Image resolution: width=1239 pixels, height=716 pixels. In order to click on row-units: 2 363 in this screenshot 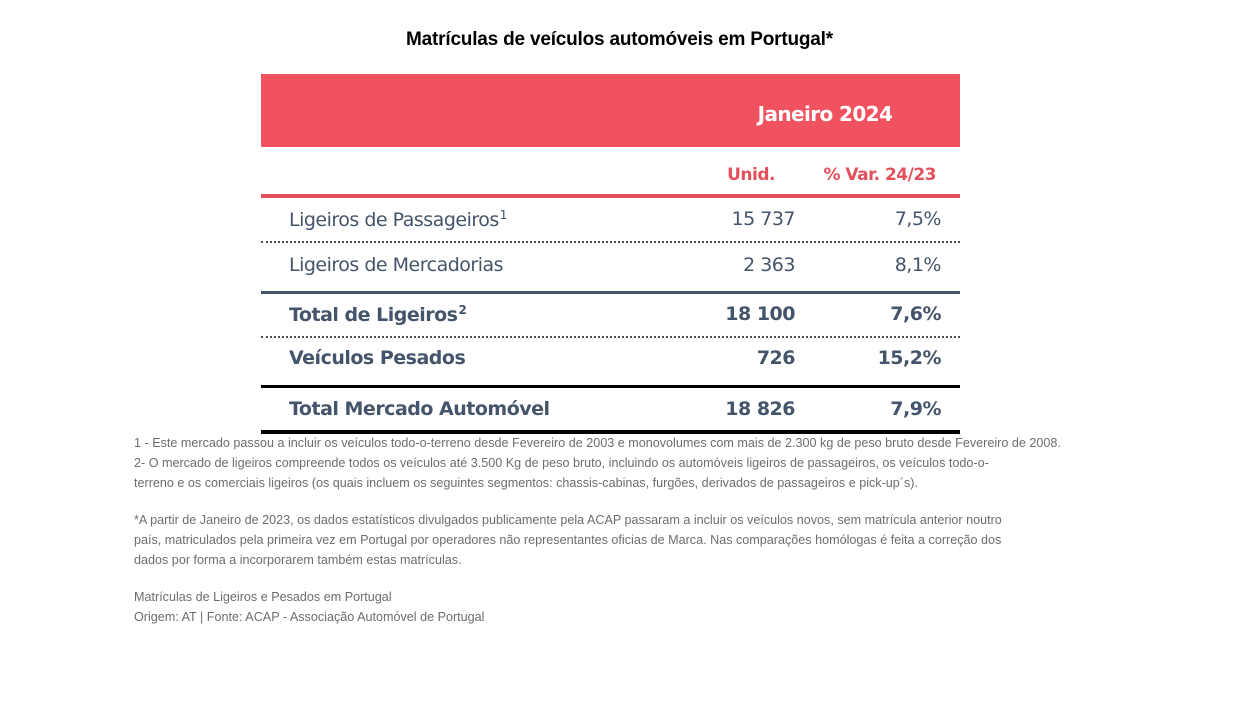, I will do `click(769, 265)`.